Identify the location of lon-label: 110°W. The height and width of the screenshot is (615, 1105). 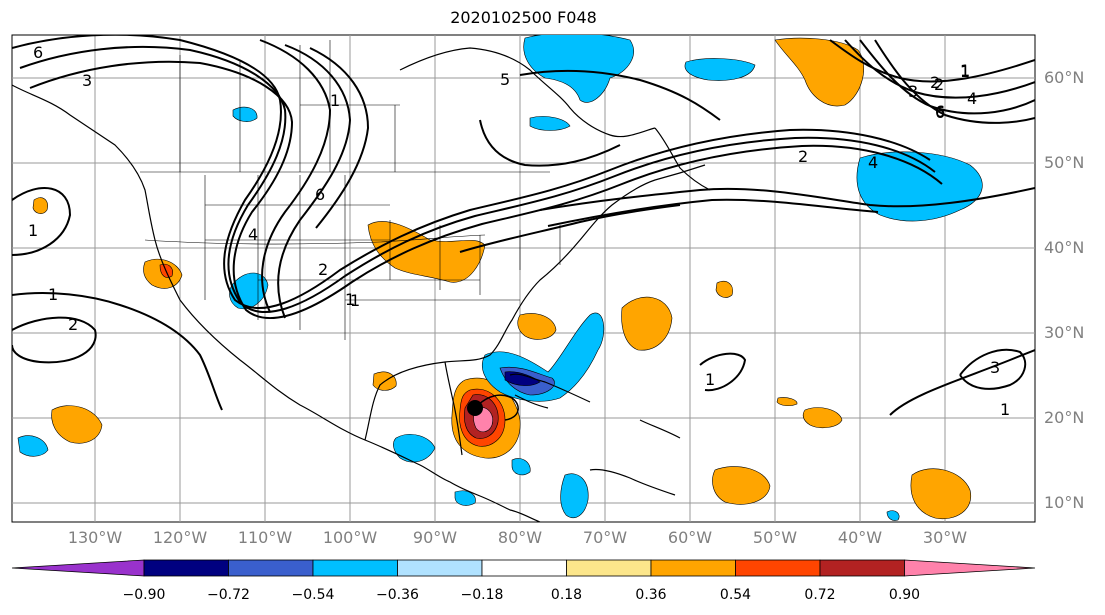
(265, 537).